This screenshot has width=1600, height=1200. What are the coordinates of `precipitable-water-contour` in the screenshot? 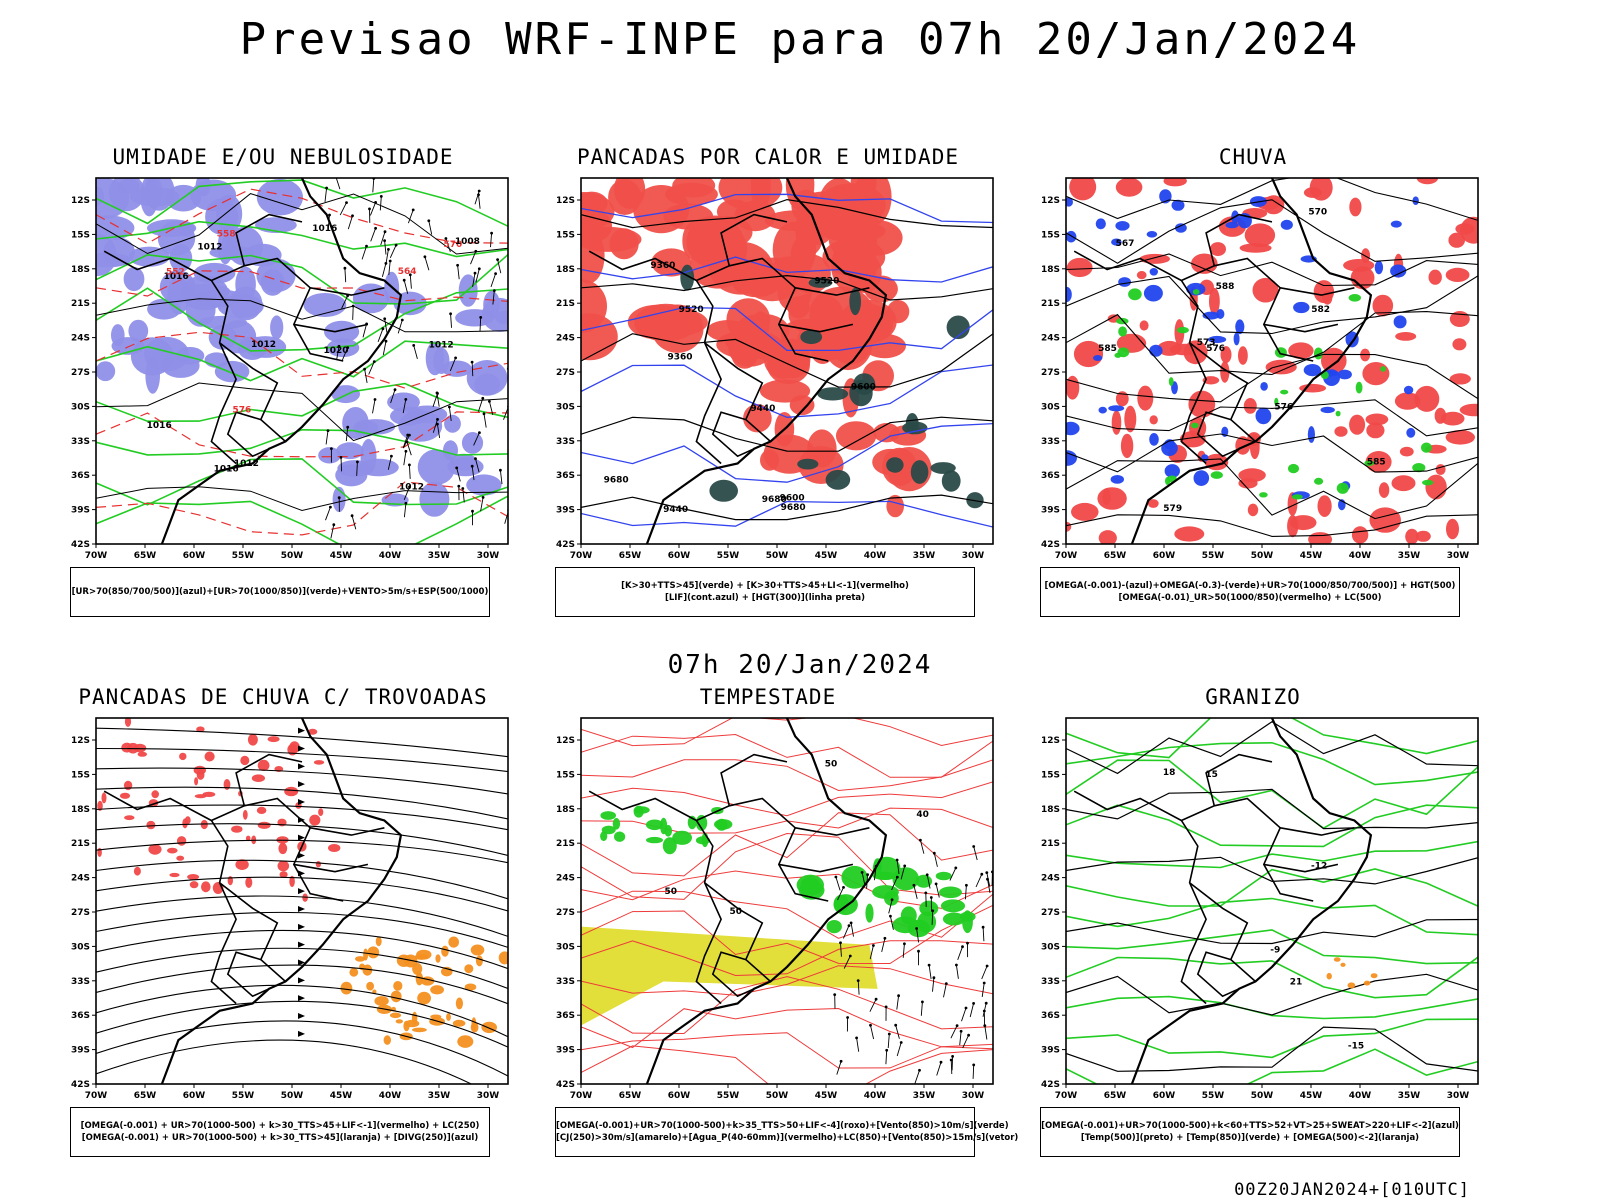 It's located at (787, 958).